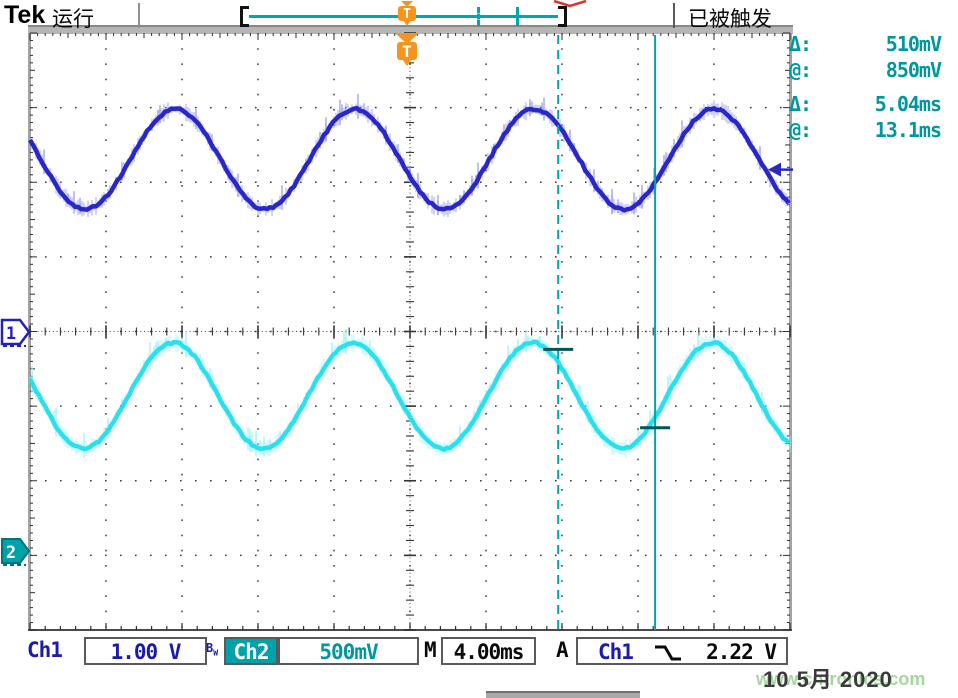 This screenshot has width=958, height=698. What do you see at coordinates (11, 553) in the screenshot?
I see `svg-text: 2` at bounding box center [11, 553].